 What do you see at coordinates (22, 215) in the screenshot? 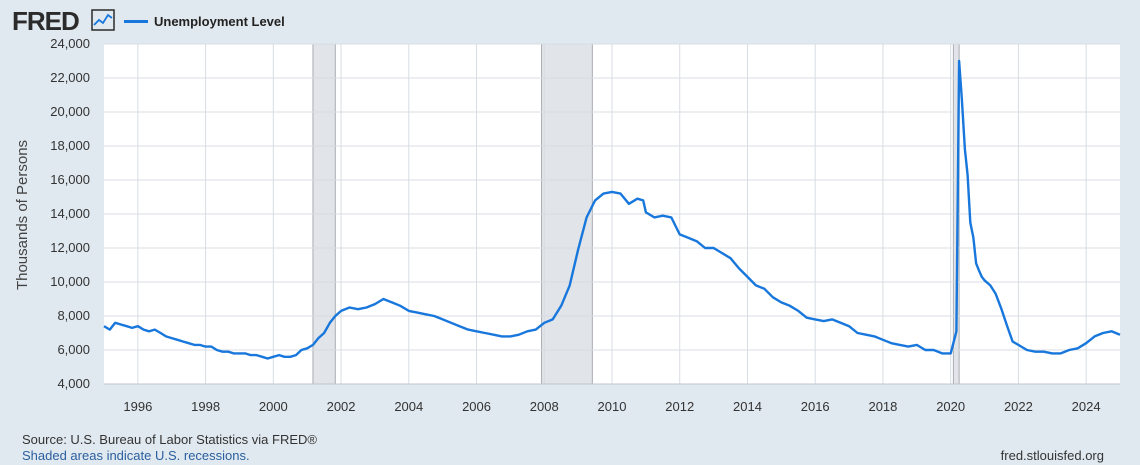
I see `y-axis-title: Thousands of Persons` at bounding box center [22, 215].